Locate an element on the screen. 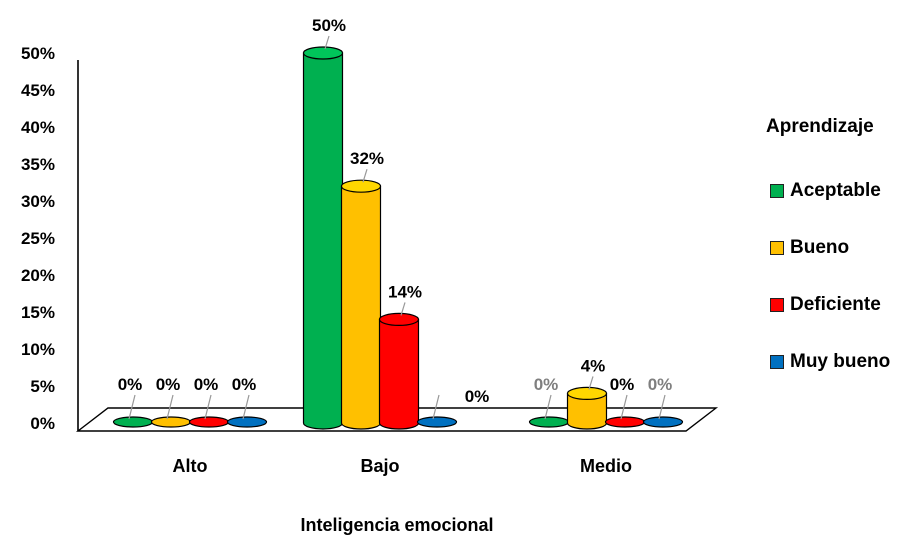 Image resolution: width=913 pixels, height=539 pixels. y-tick-label: 45% is located at coordinates (38, 90).